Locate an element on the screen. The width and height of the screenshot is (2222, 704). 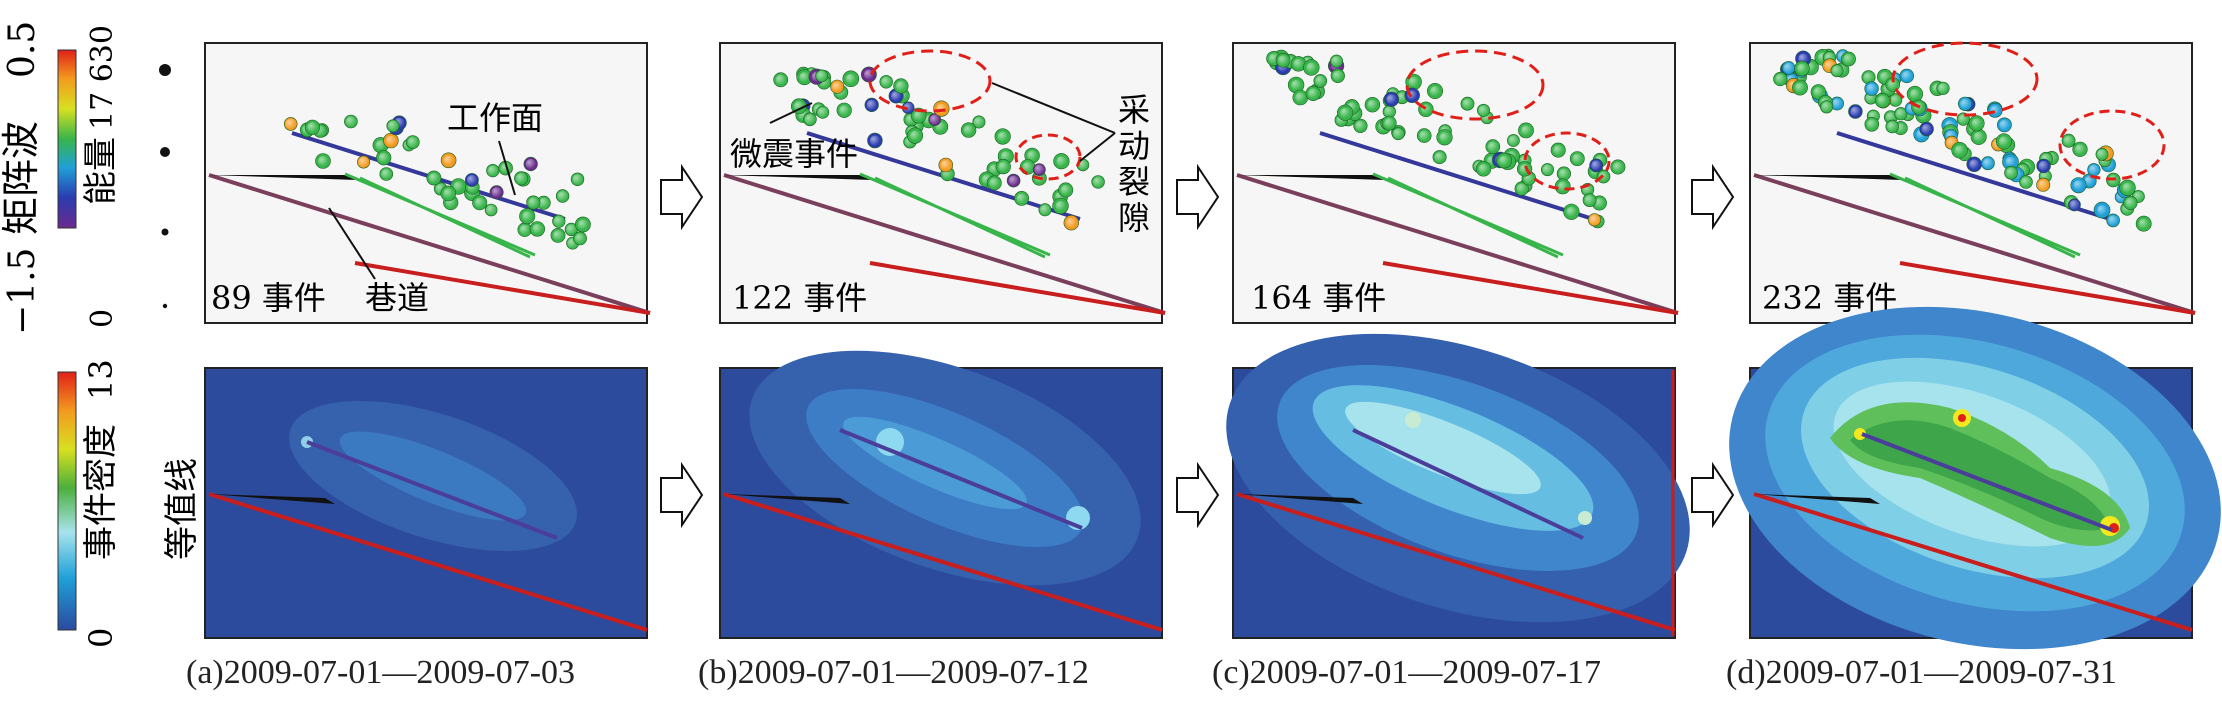
label-microseismic: 微震事件 is located at coordinates (794, 154).